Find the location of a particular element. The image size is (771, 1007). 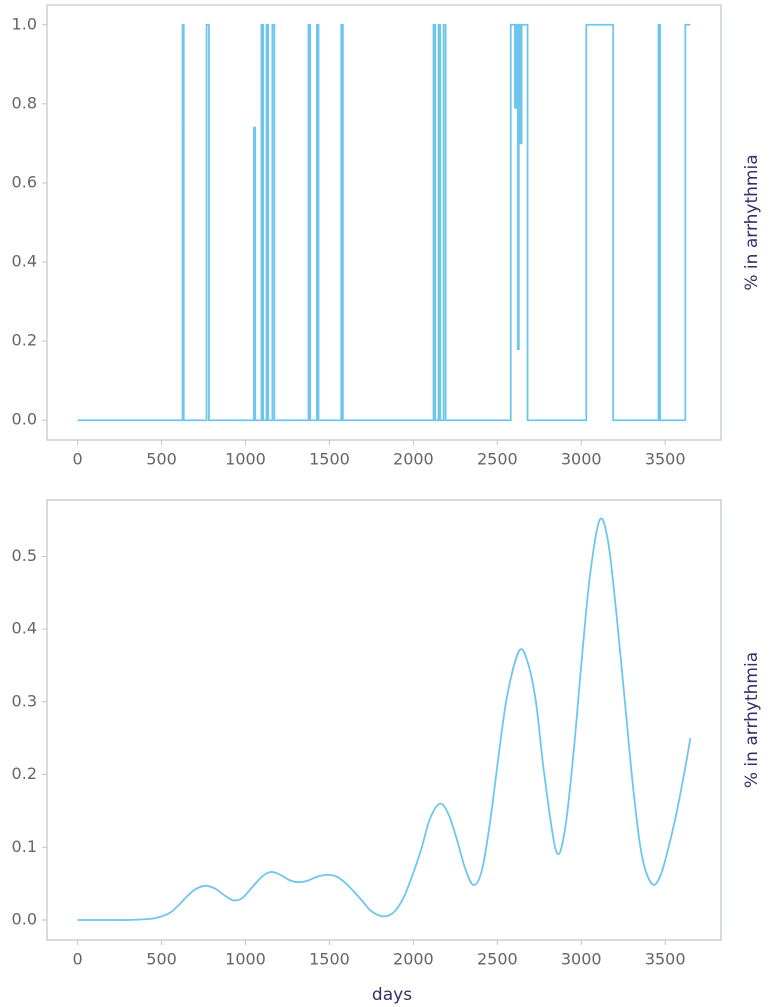

y-tick-label: 0.3 is located at coordinates (24, 700).